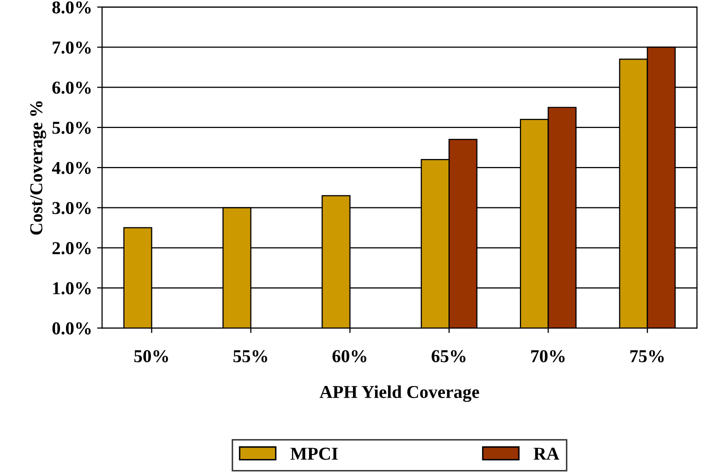 The image size is (704, 472). Describe the element at coordinates (71, 168) in the screenshot. I see `y-tick-label: 4.0%` at that location.